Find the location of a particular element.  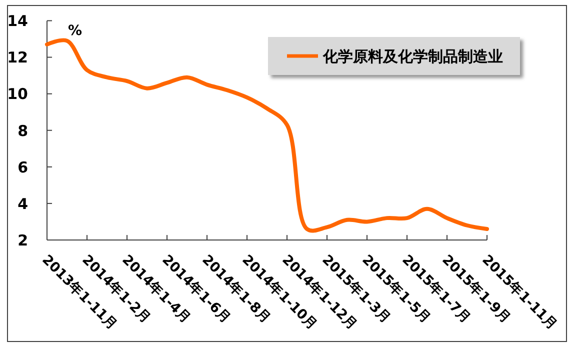

y-tick-label: 4 is located at coordinates (23, 203).